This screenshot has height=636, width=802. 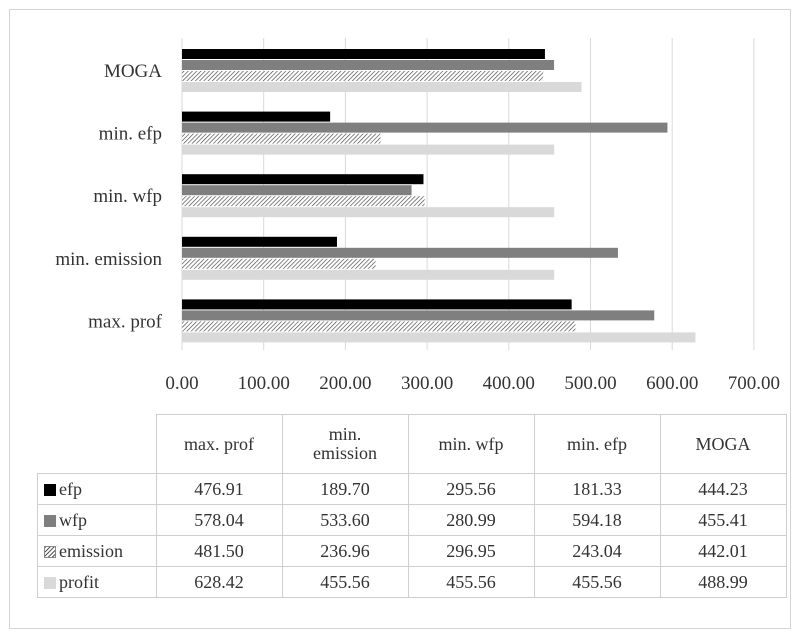 What do you see at coordinates (723, 489) in the screenshot?
I see `table-cell: 444.23` at bounding box center [723, 489].